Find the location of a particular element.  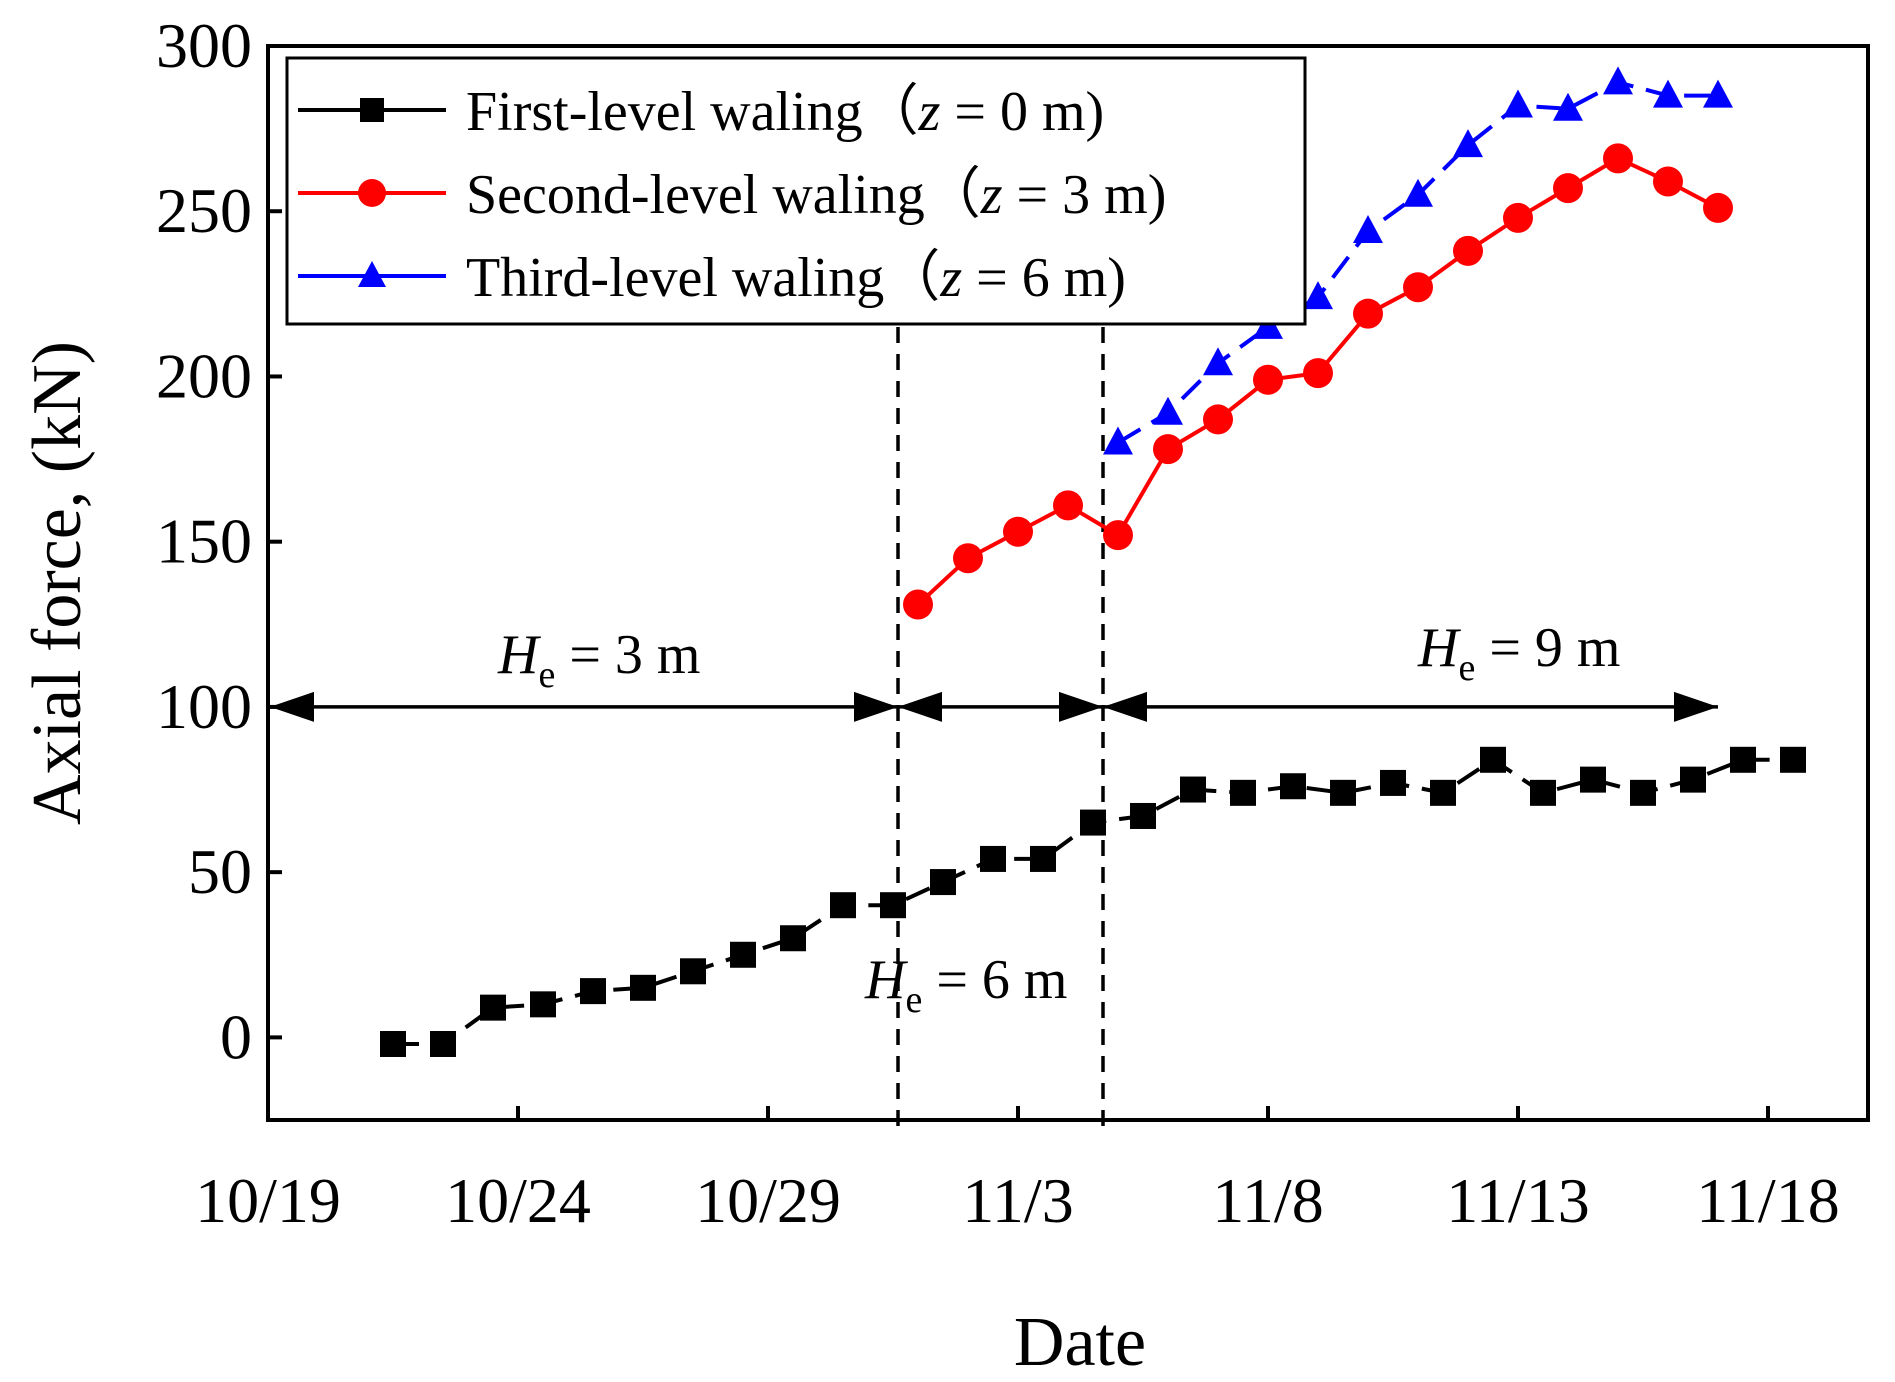

legend-label-first-name: First-level waling（ is located at coordinates (692, 112).